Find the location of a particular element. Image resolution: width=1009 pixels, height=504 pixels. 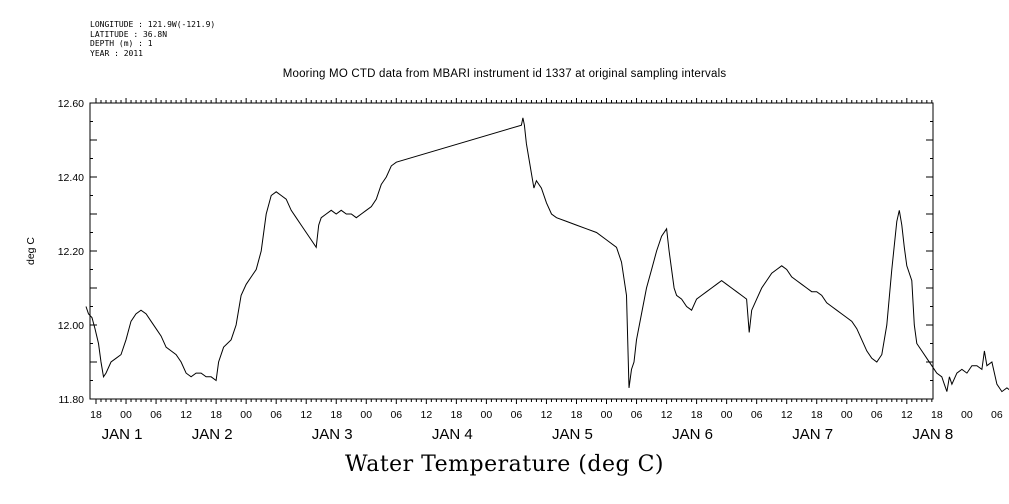

x-day-label: JAN 6 is located at coordinates (692, 434).